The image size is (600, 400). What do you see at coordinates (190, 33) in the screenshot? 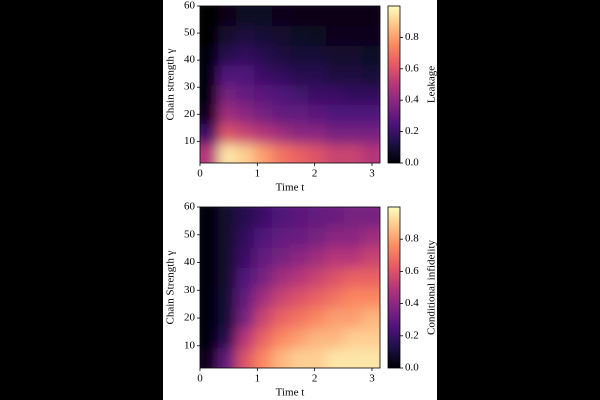
I see `y-tick-label: 50` at bounding box center [190, 33].